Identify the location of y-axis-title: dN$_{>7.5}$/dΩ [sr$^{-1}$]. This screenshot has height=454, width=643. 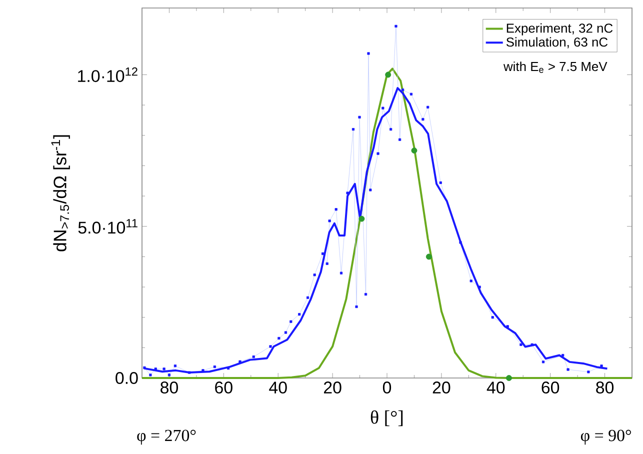
(60, 193).